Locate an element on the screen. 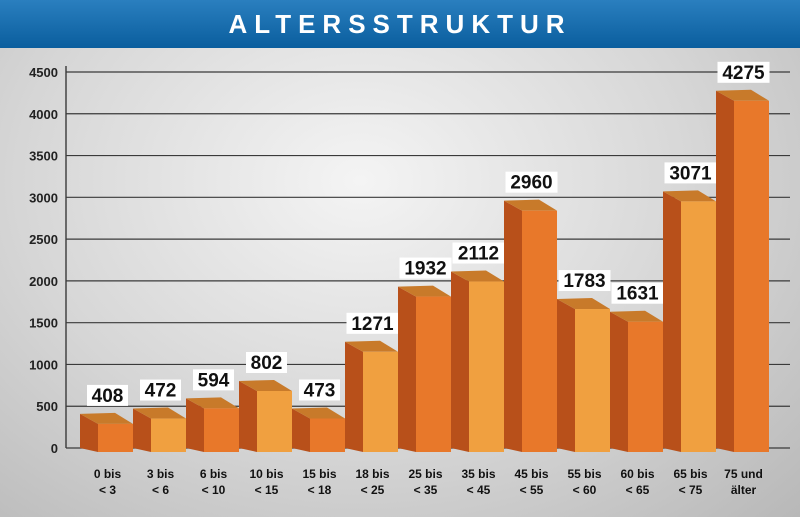  value-label: 1932 is located at coordinates (425, 269).